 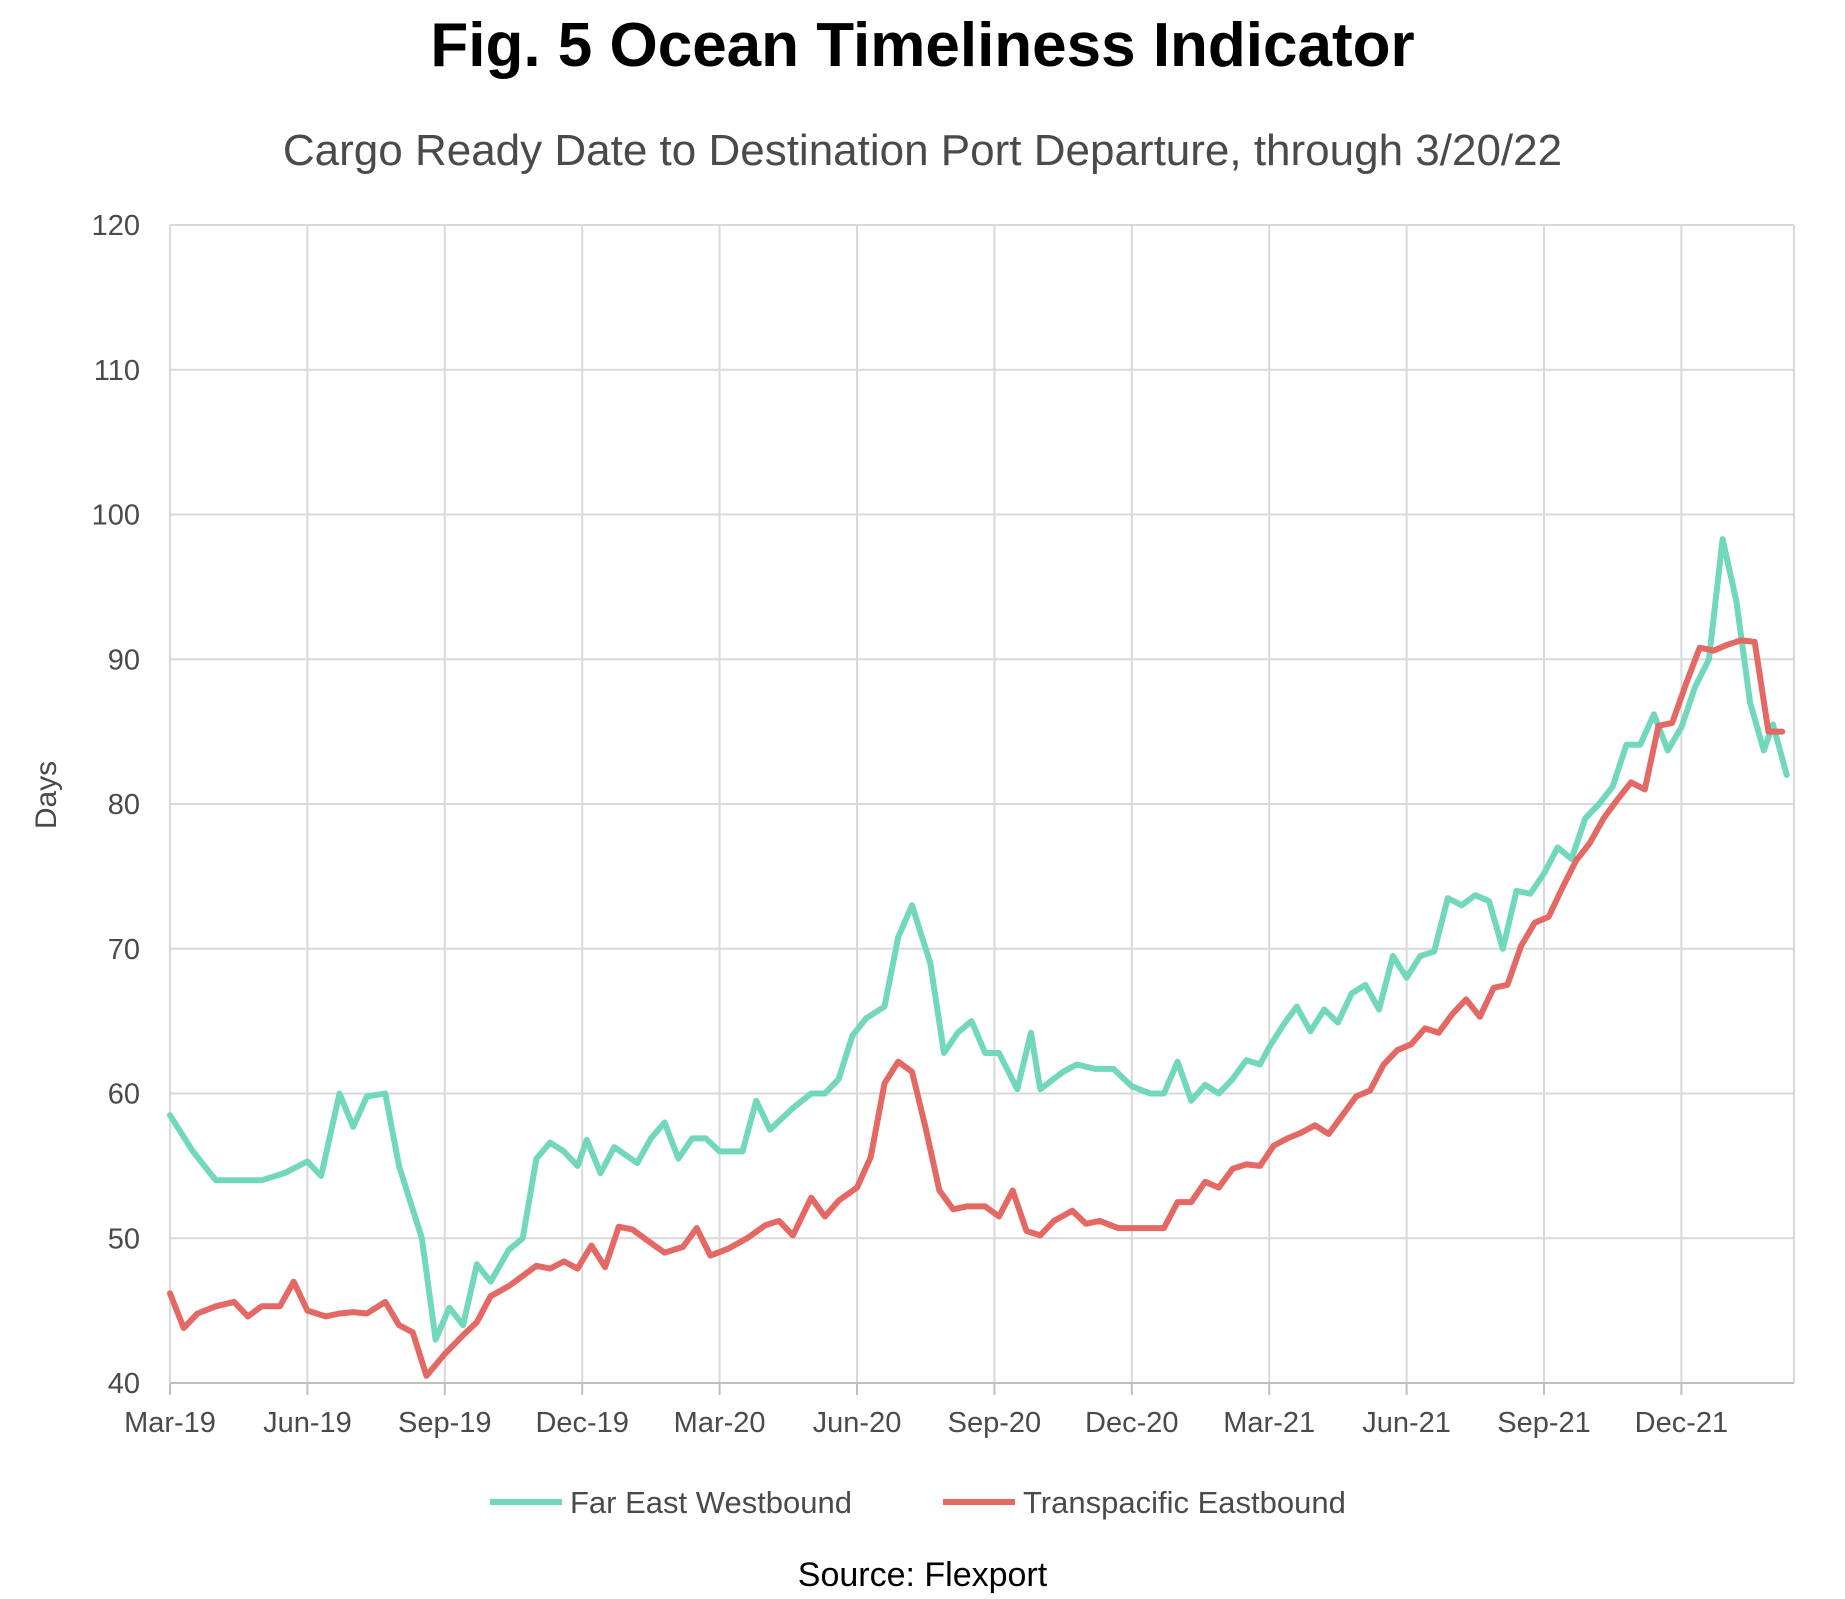 What do you see at coordinates (116, 226) in the screenshot?
I see `y-tick-label: 120` at bounding box center [116, 226].